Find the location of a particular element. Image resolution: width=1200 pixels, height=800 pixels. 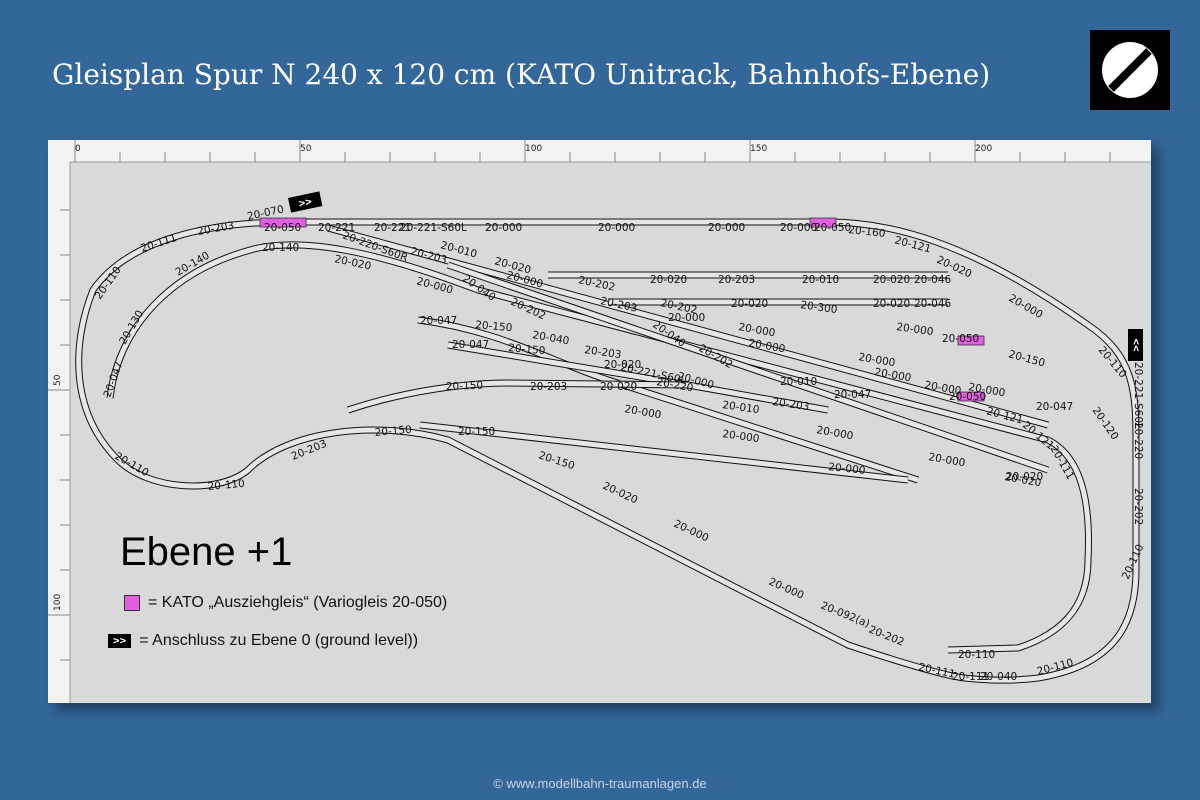

track-label: 20-140 is located at coordinates (280, 248).